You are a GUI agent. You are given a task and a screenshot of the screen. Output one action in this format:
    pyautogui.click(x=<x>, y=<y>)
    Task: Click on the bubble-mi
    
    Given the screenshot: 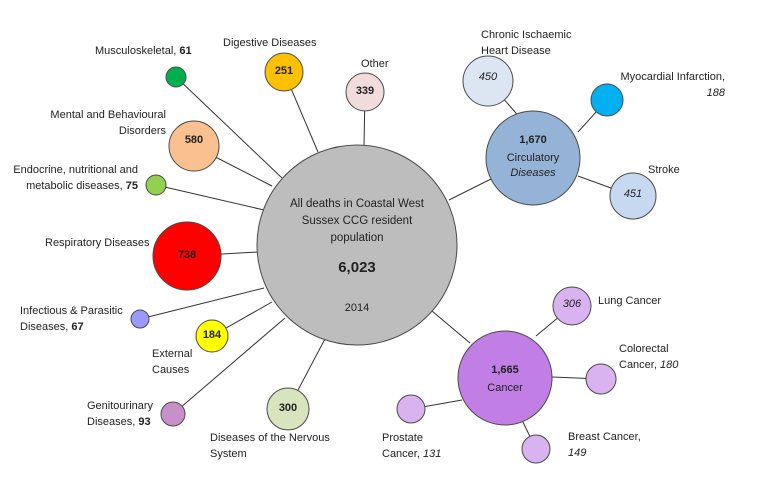 What is the action you would take?
    pyautogui.click(x=607, y=100)
    